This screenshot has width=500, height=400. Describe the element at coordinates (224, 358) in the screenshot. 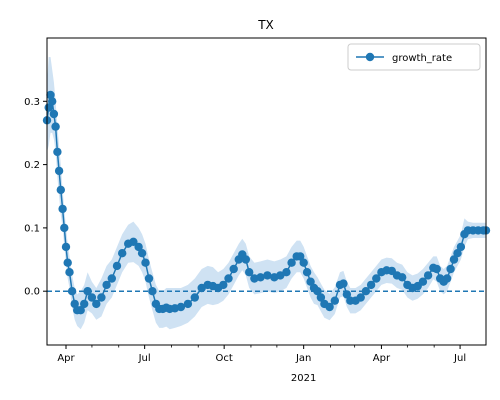

I see `x-tick-label: Oct` at that location.